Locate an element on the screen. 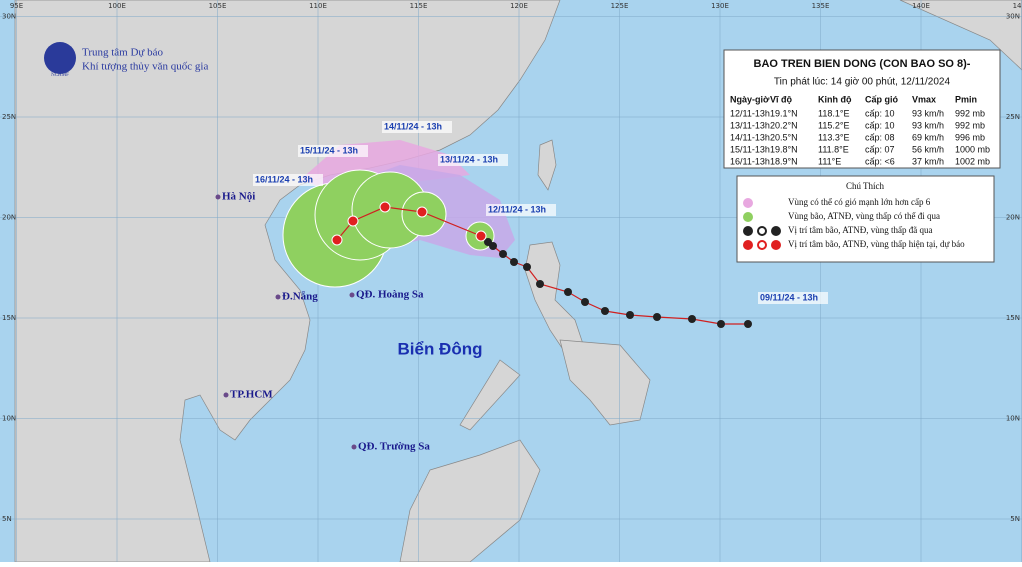  track-label: 09/11/24 - 13h is located at coordinates (789, 297).